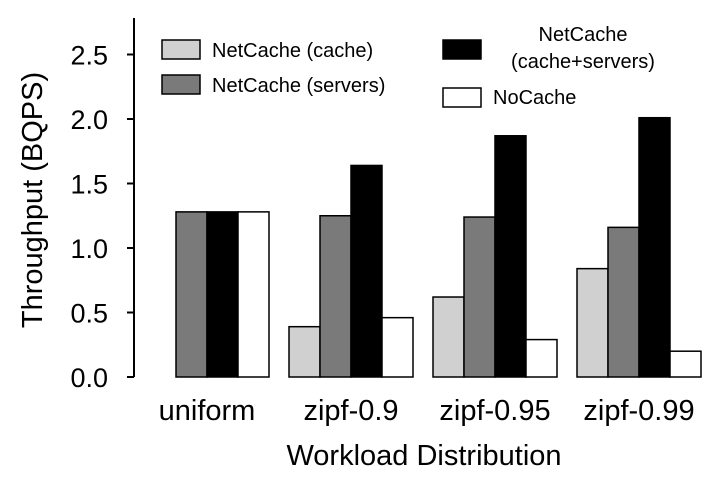 The image size is (724, 488). What do you see at coordinates (462, 49) in the screenshot?
I see `legend-swatch-netcache-cache-servers` at bounding box center [462, 49].